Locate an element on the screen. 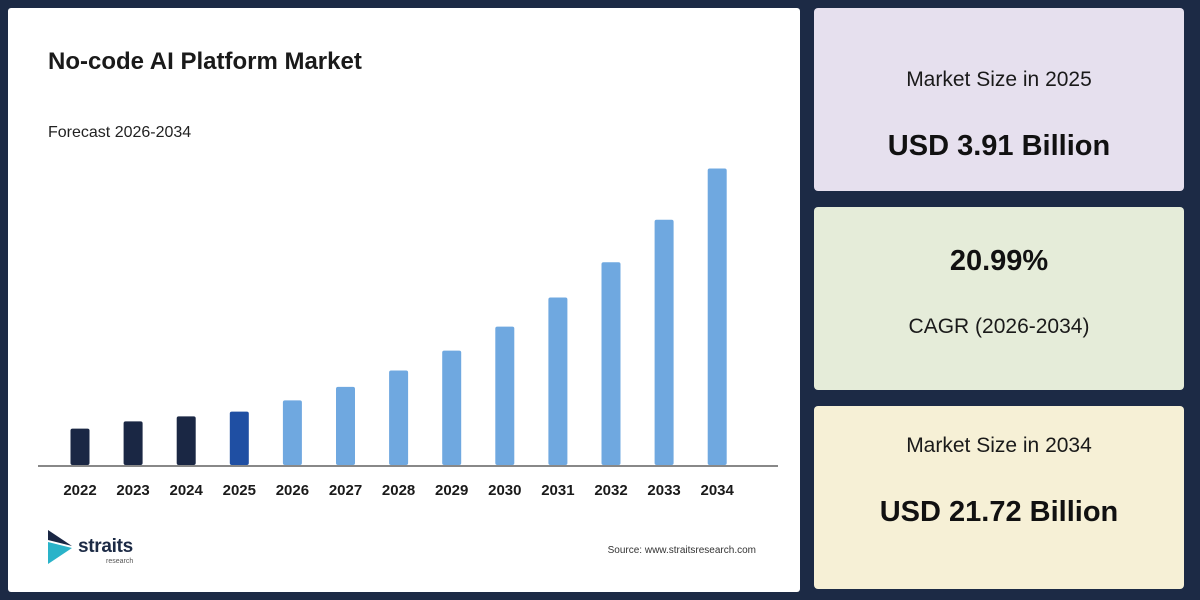 Image resolution: width=1200 pixels, height=600 pixels. kpi-value: USD 3.91 Billion is located at coordinates (999, 146).